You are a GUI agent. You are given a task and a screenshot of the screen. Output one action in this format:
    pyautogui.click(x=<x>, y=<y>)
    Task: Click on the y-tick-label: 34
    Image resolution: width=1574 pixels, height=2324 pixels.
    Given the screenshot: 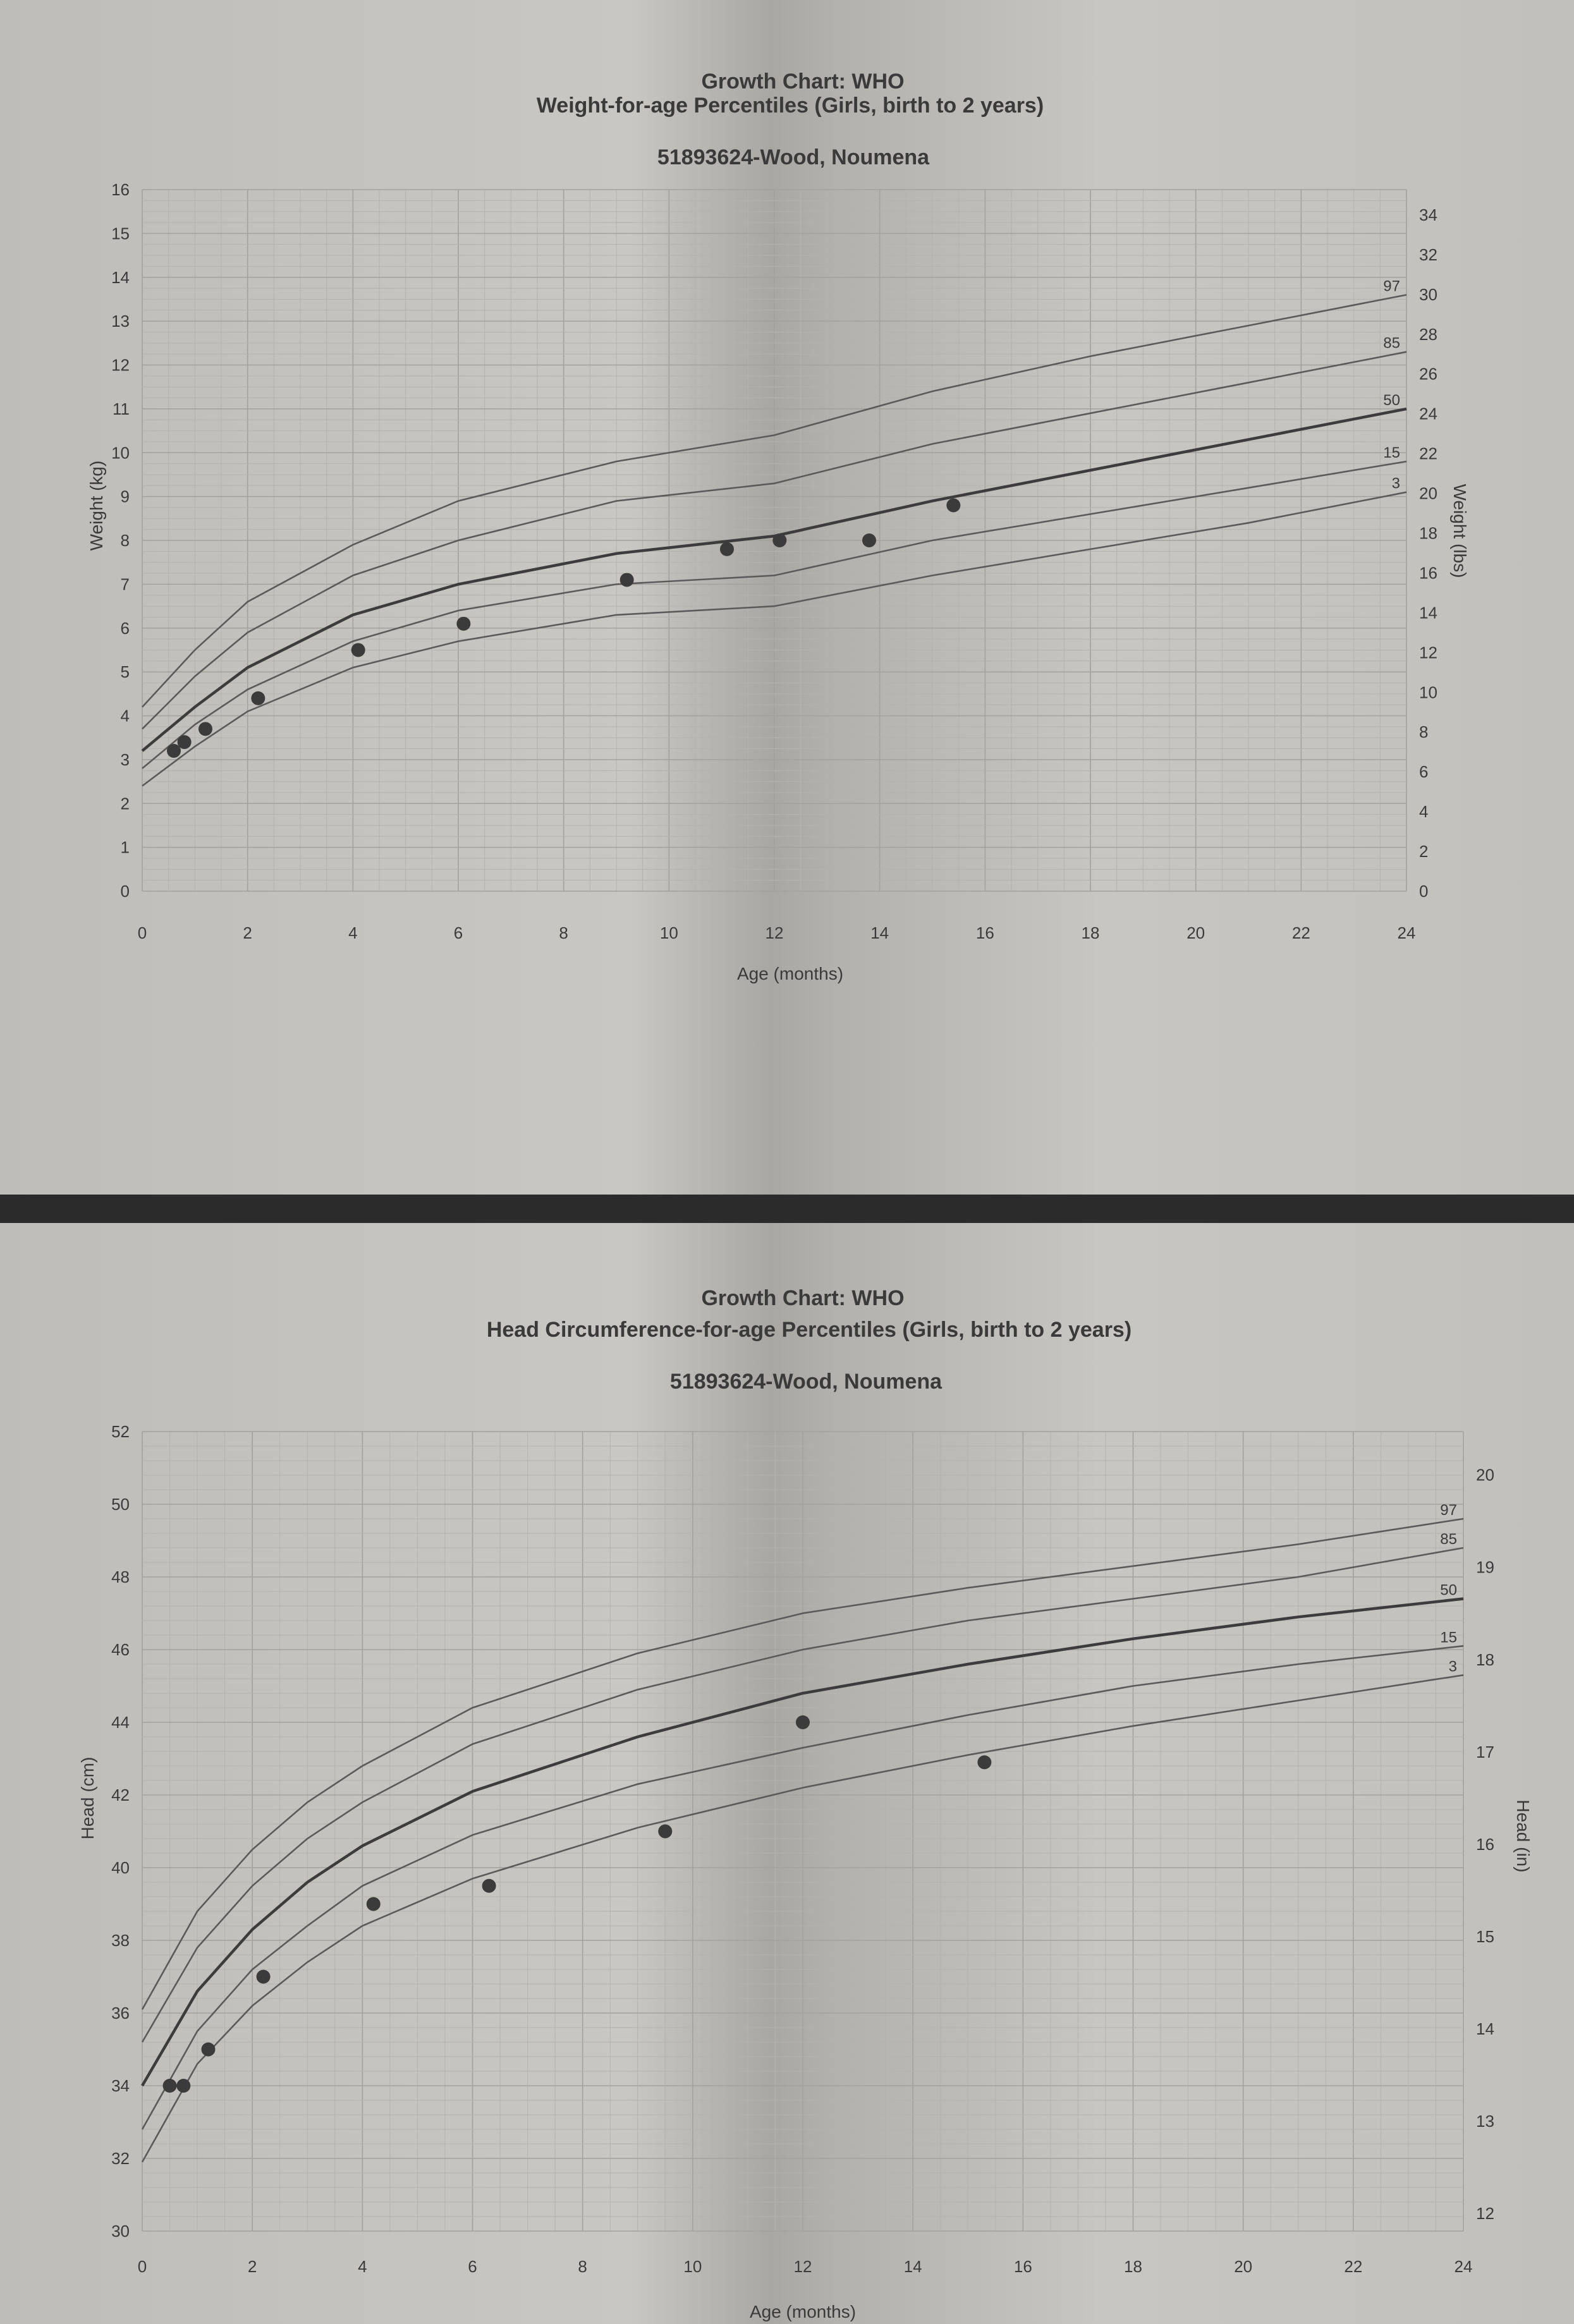 What is the action you would take?
    pyautogui.click(x=121, y=2085)
    